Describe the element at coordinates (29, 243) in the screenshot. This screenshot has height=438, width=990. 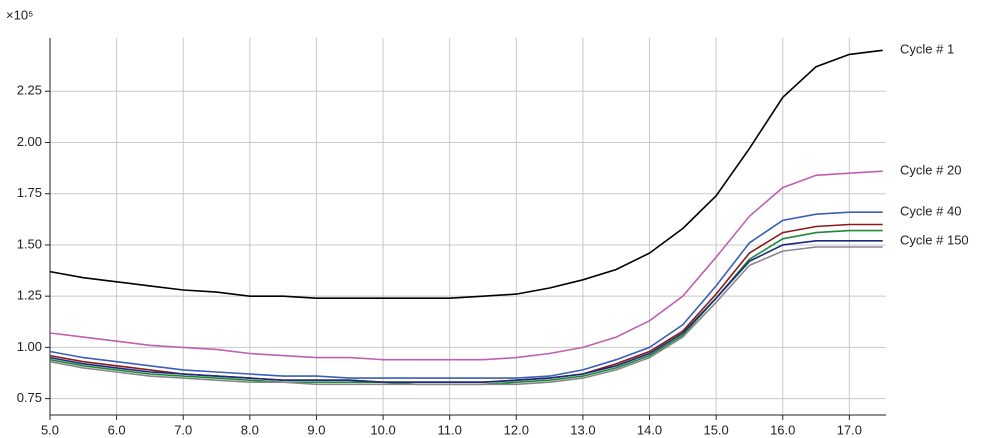
I see `y-tick-label: 1.50` at that location.